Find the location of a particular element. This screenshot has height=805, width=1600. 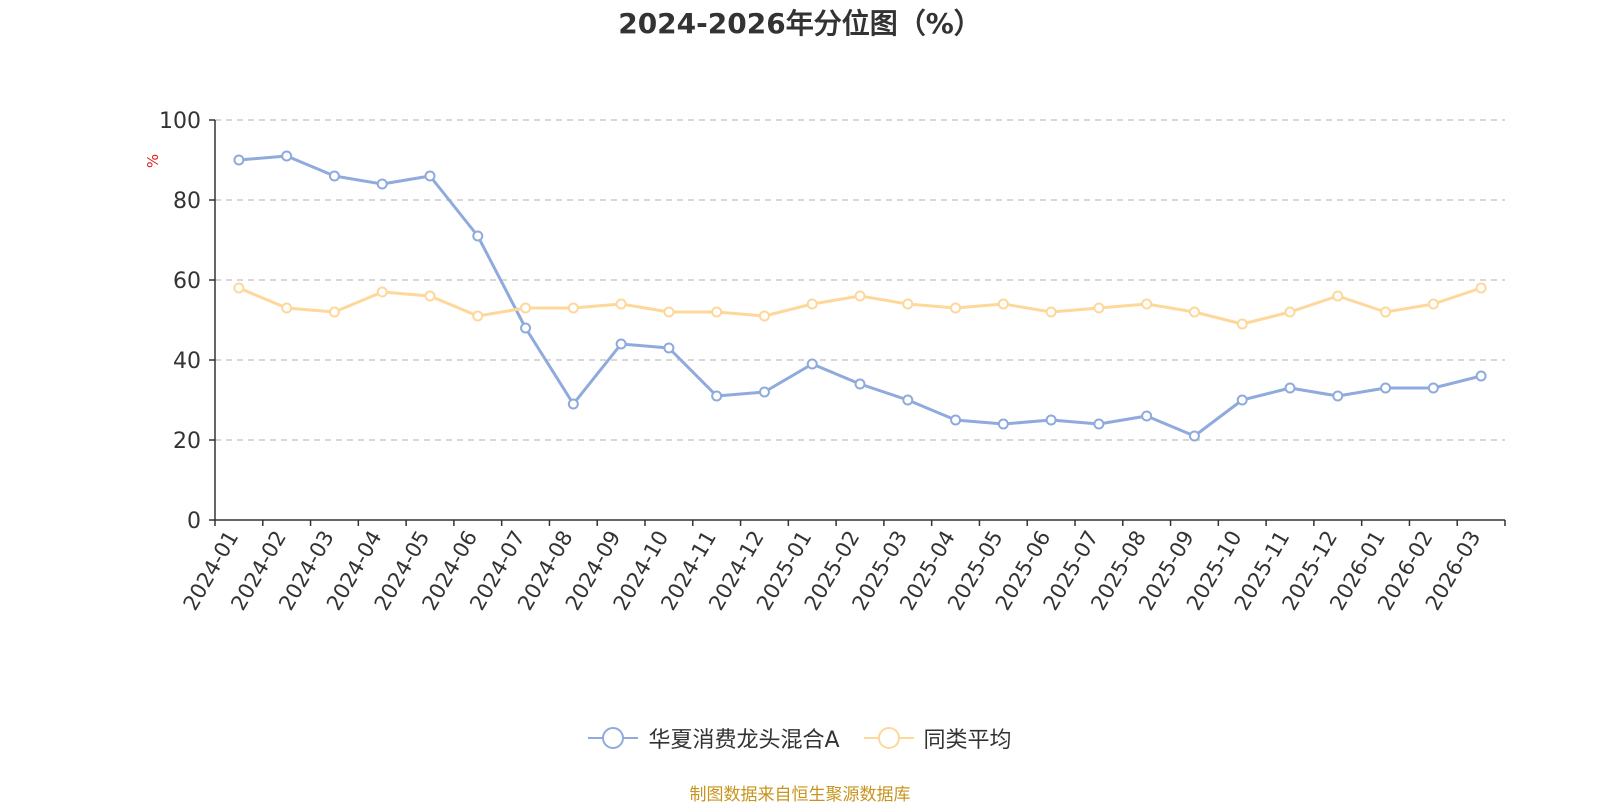

y-tick-label: 40 is located at coordinates (187, 361).